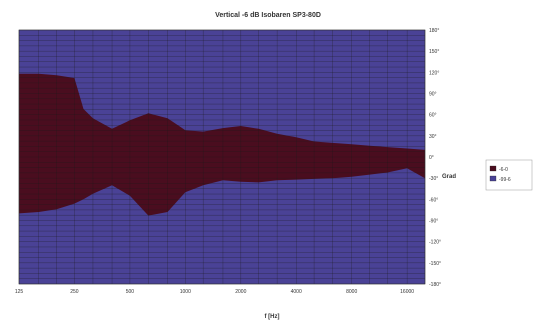 The image size is (537, 336). What do you see at coordinates (435, 285) in the screenshot?
I see `y-tick-label: -180°` at bounding box center [435, 285].